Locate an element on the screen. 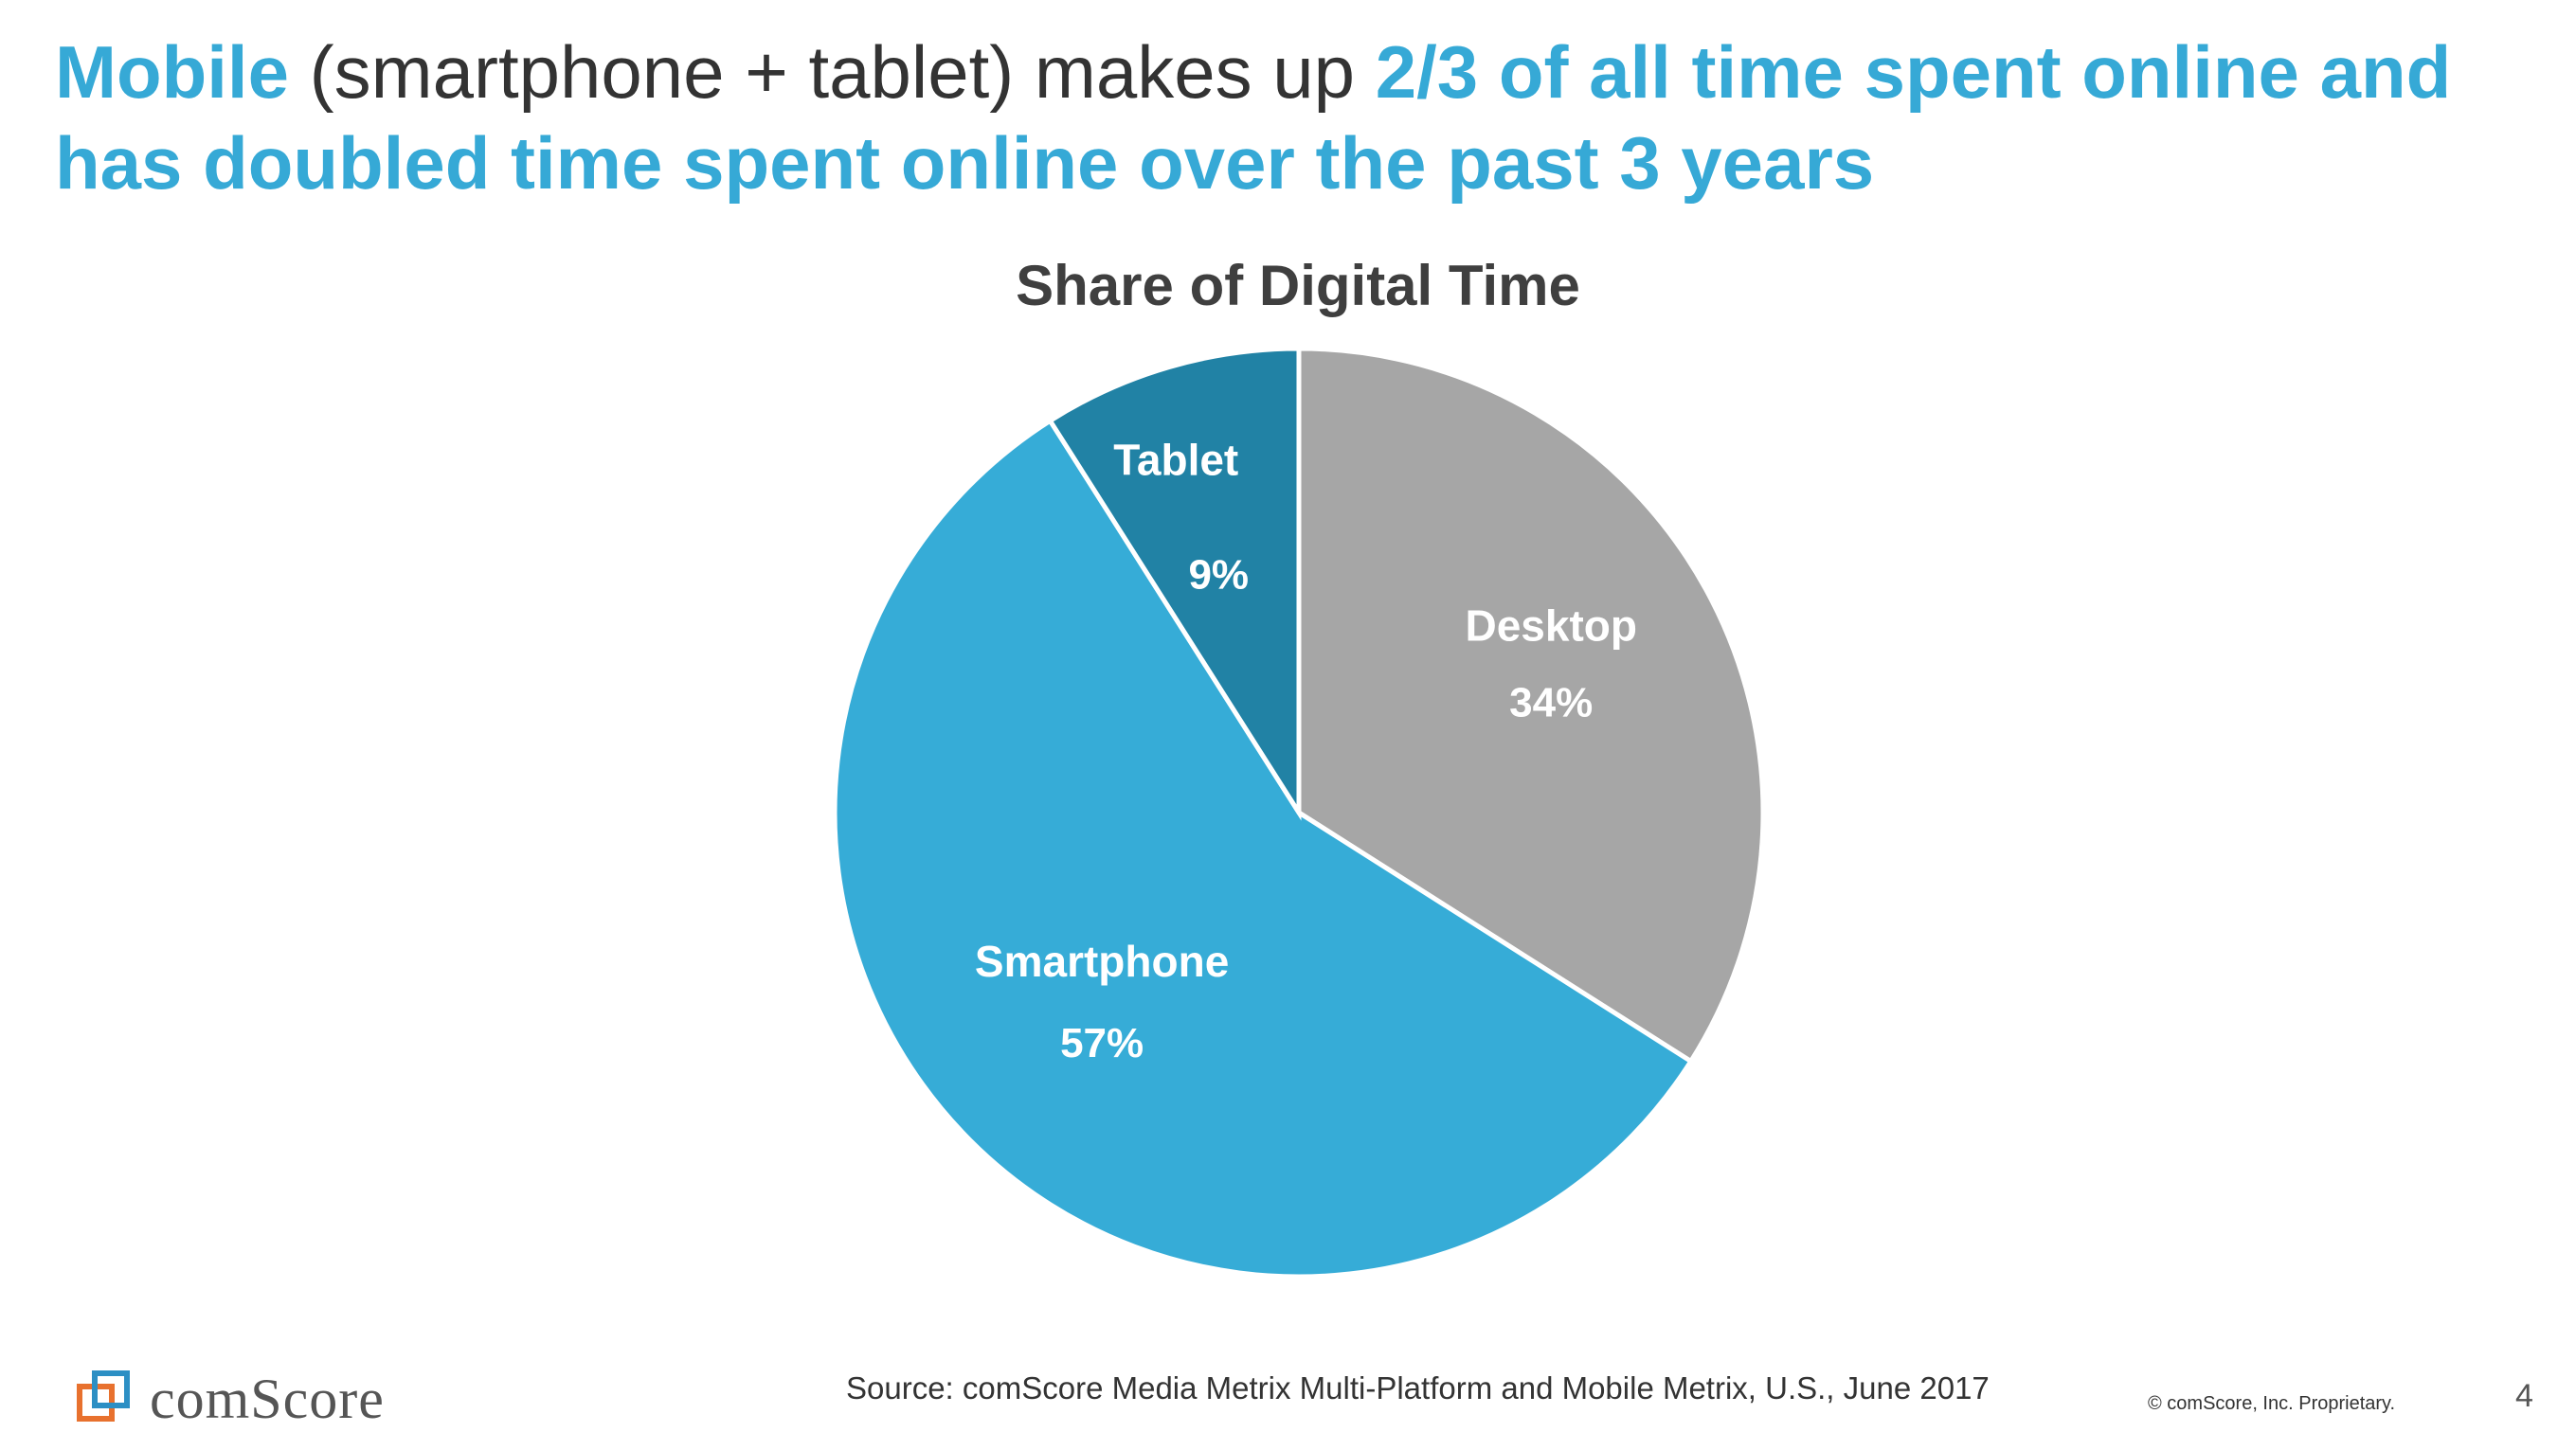  chart-title: Share of Digital Time is located at coordinates (1298, 285).